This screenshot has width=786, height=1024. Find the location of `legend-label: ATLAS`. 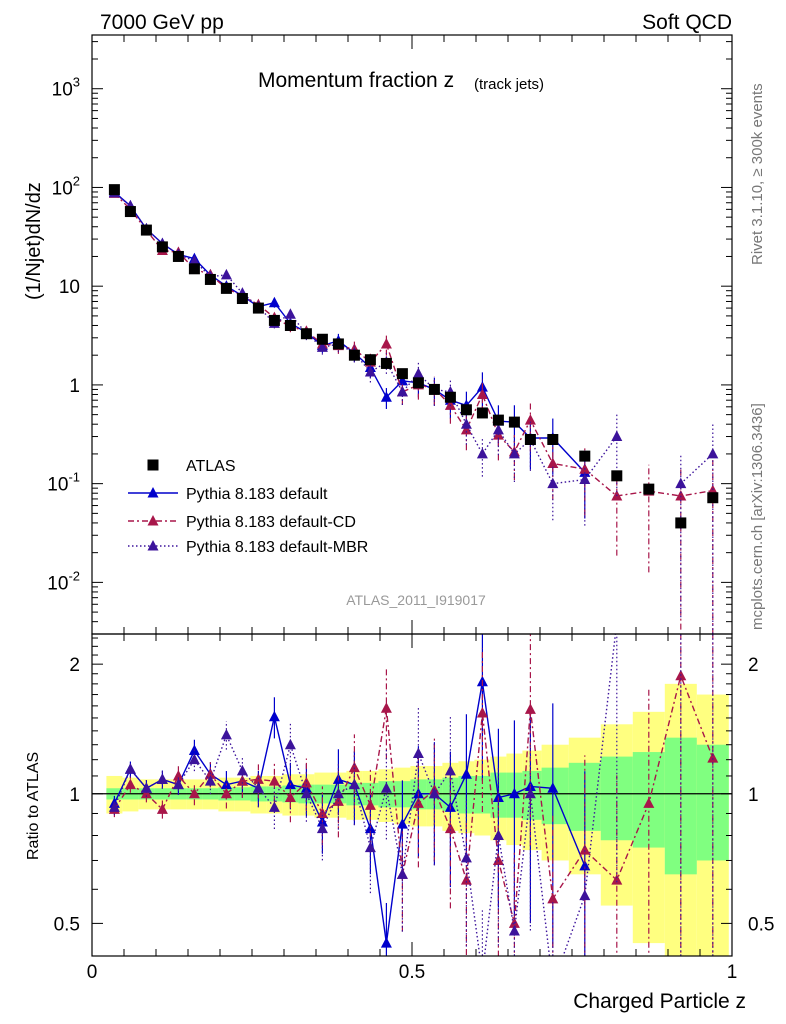

legend-label: ATLAS is located at coordinates (211, 466).